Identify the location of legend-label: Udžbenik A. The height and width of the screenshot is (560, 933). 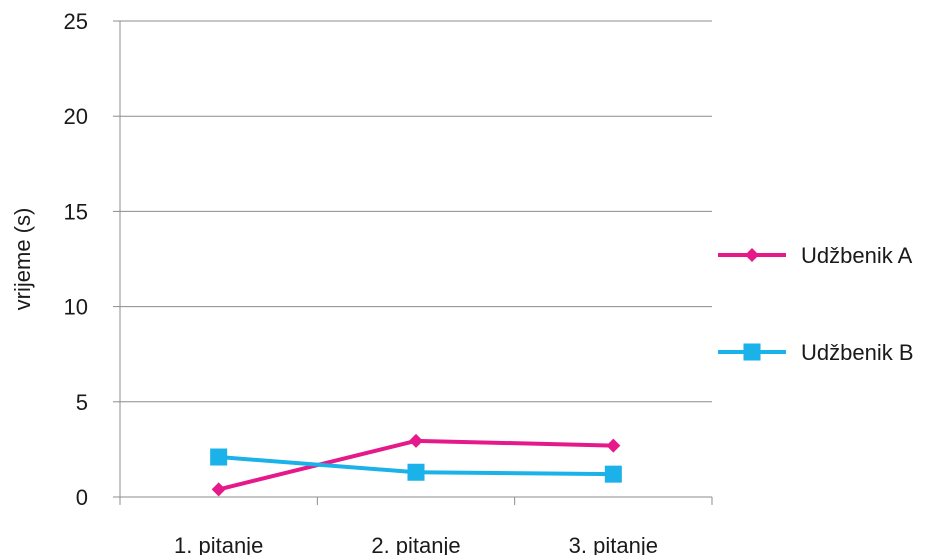
(857, 255).